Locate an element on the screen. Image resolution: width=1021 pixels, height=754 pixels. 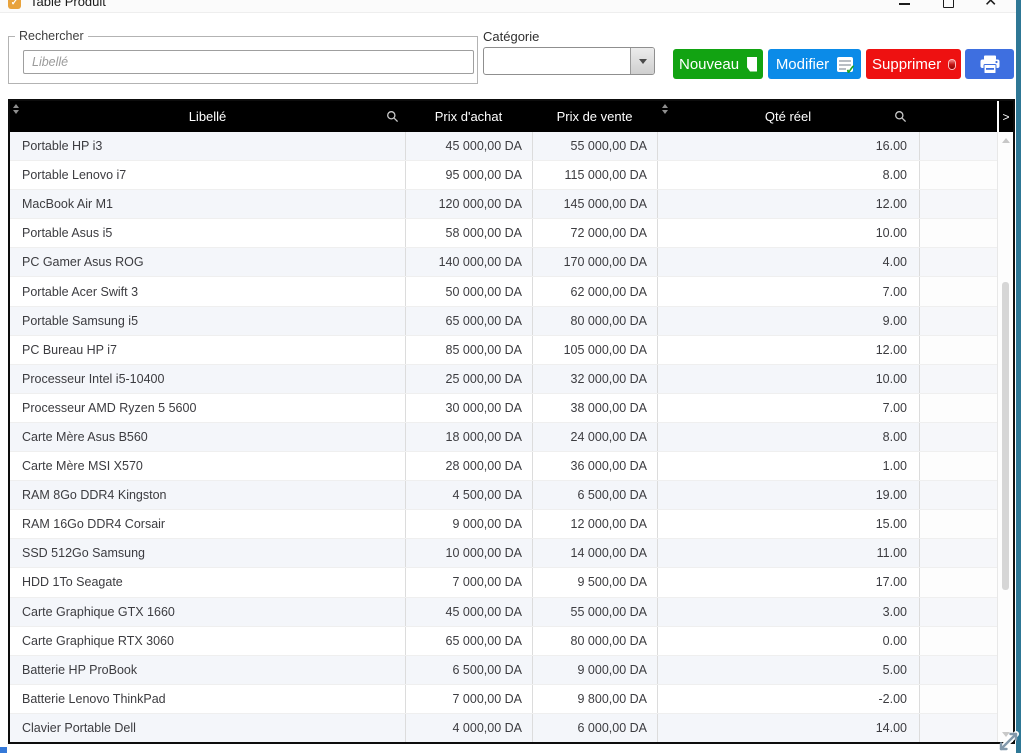
delete-button: Supprimer is located at coordinates (913, 64).